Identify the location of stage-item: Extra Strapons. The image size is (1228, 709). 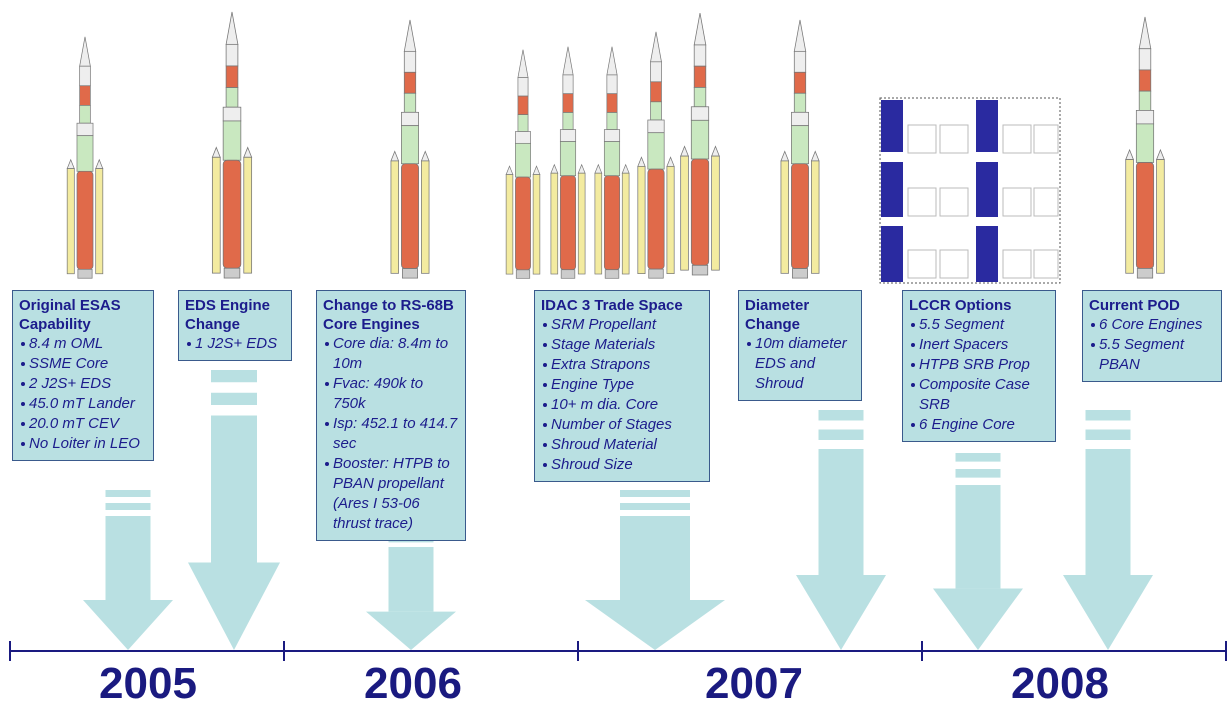
(623, 365).